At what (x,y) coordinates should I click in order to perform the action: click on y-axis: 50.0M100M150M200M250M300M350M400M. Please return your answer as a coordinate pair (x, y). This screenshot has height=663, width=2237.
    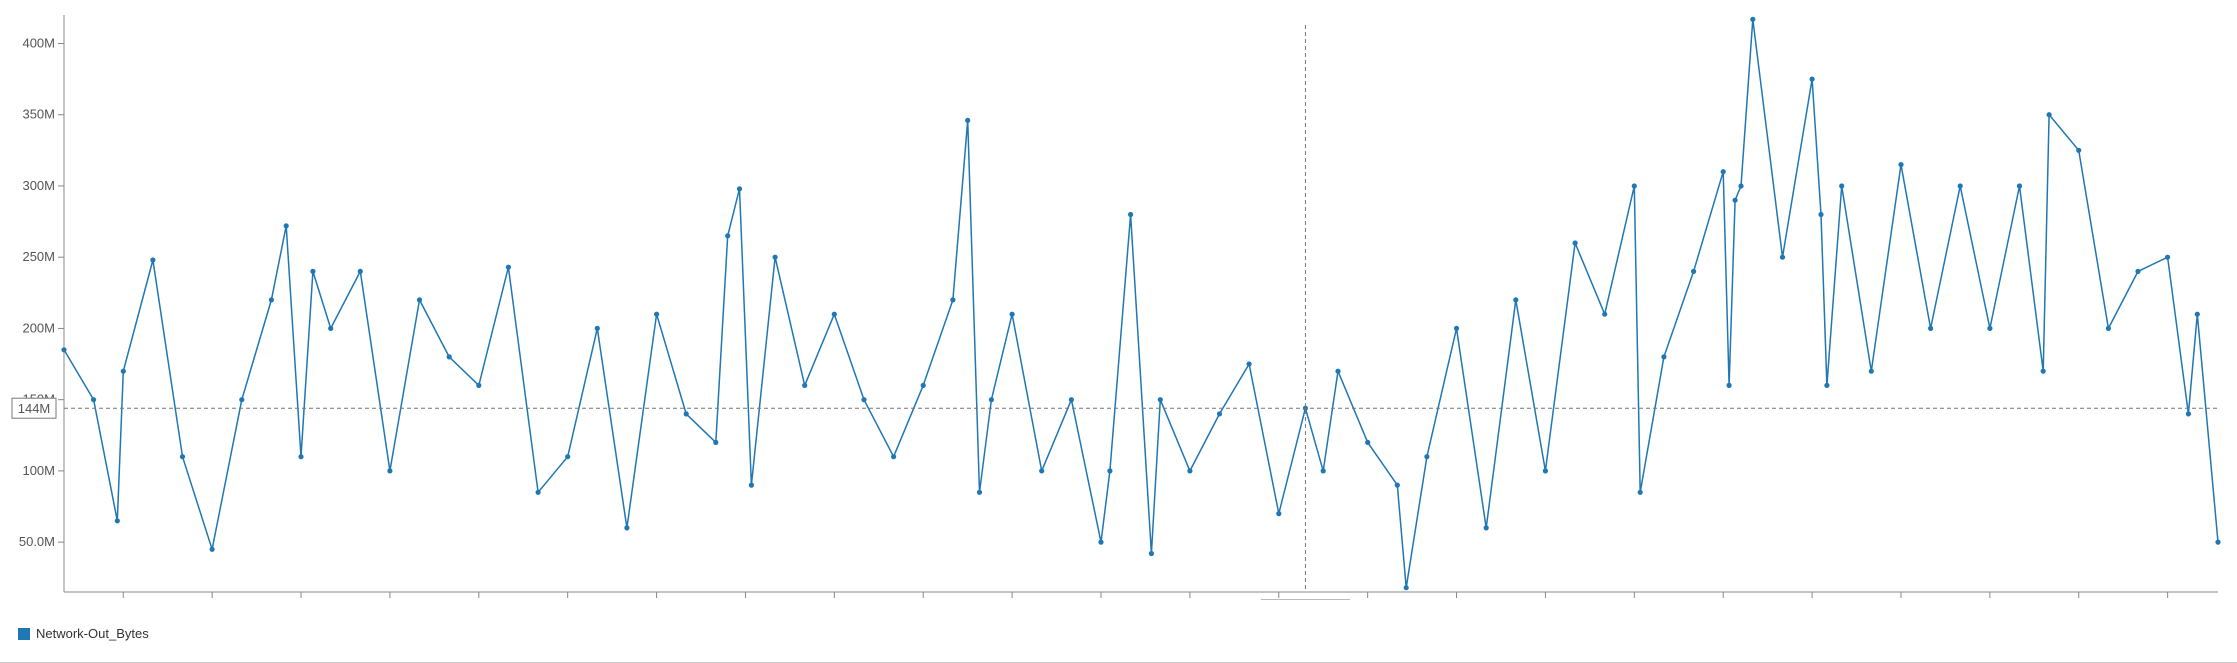
    Looking at the image, I should click on (42, 303).